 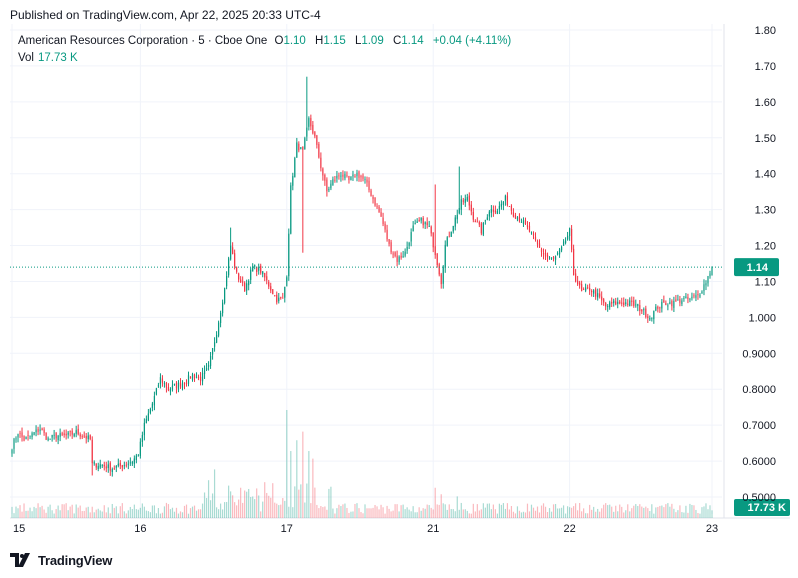 I want to click on price-tick-label: 1.50, so click(x=765, y=139).